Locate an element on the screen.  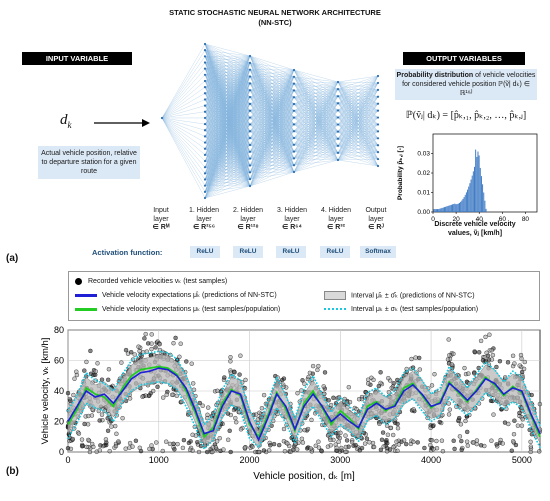
output-variables-label: OUTPUT VARIABLES is located at coordinates (464, 58).